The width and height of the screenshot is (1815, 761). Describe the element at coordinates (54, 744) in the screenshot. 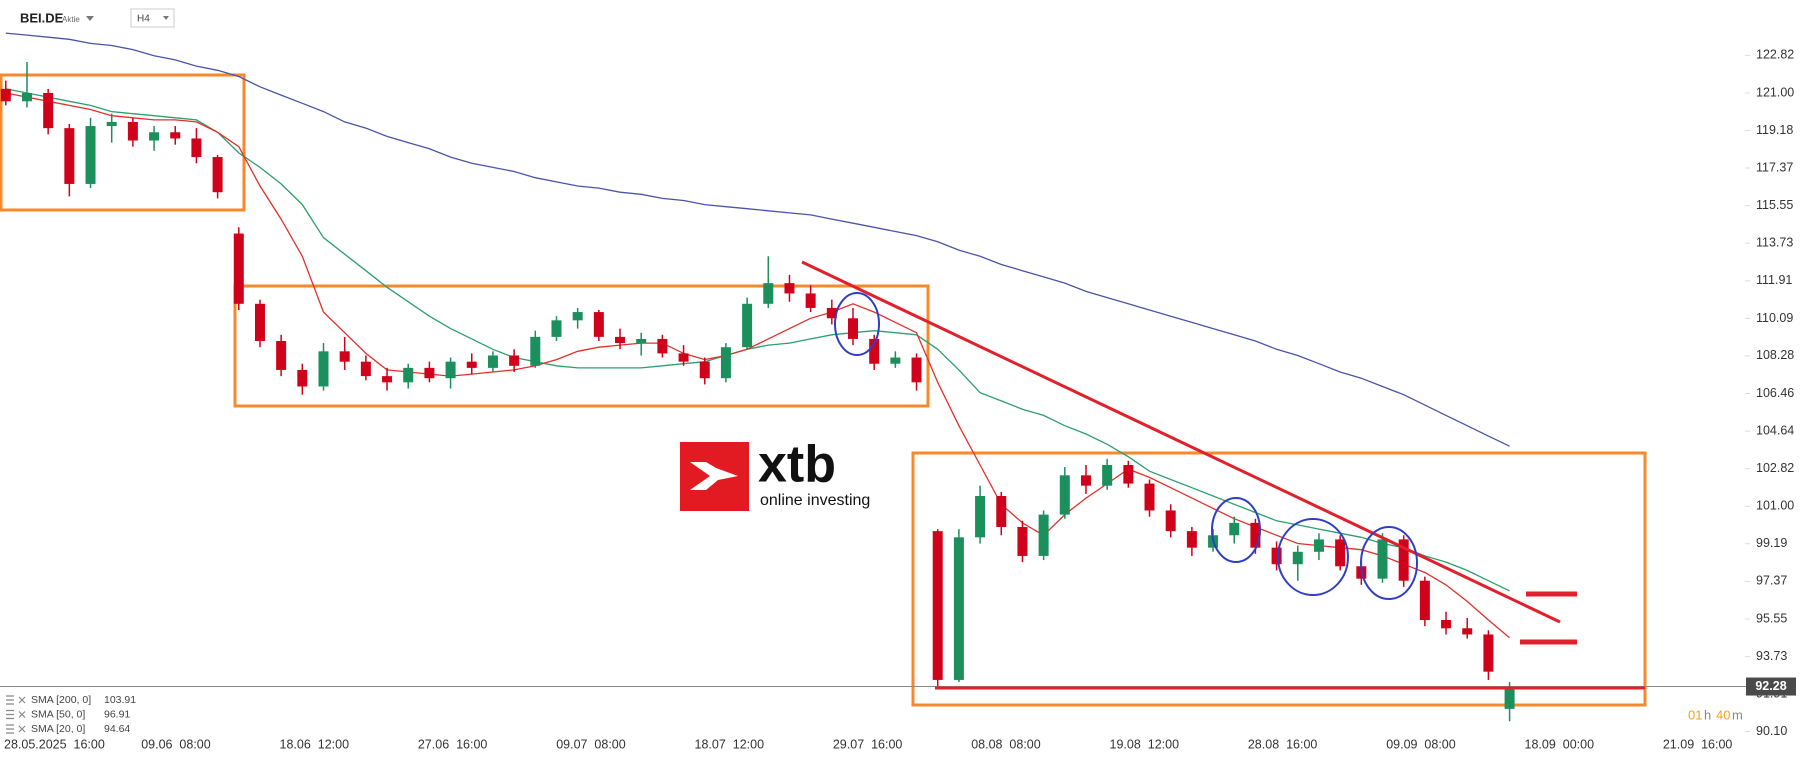

I see `x-tick-label: 28.05.2025 16:00` at that location.